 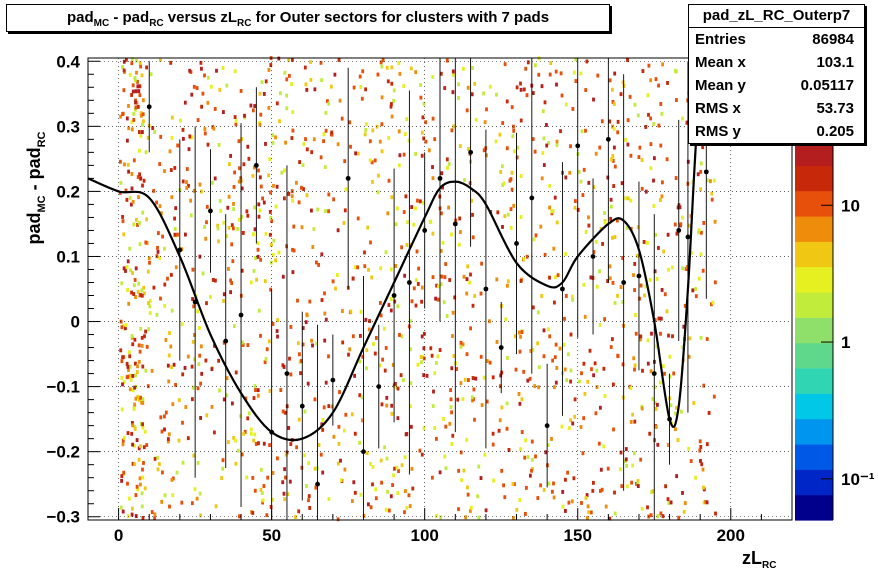 I want to click on y-tick-label: −0.1, so click(x=63, y=387).